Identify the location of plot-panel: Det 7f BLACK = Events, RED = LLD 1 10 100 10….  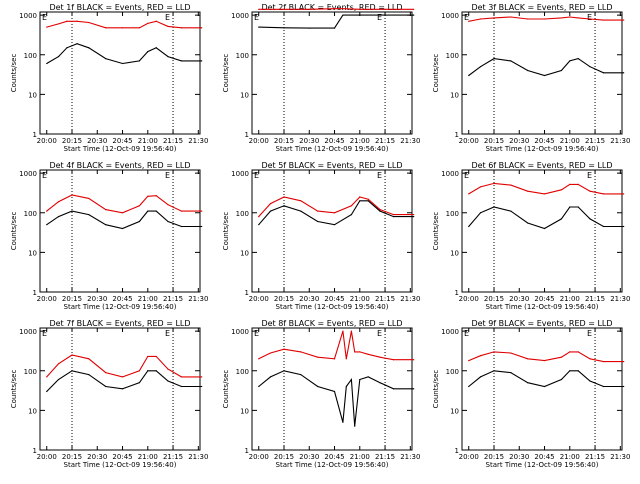
(109, 394).